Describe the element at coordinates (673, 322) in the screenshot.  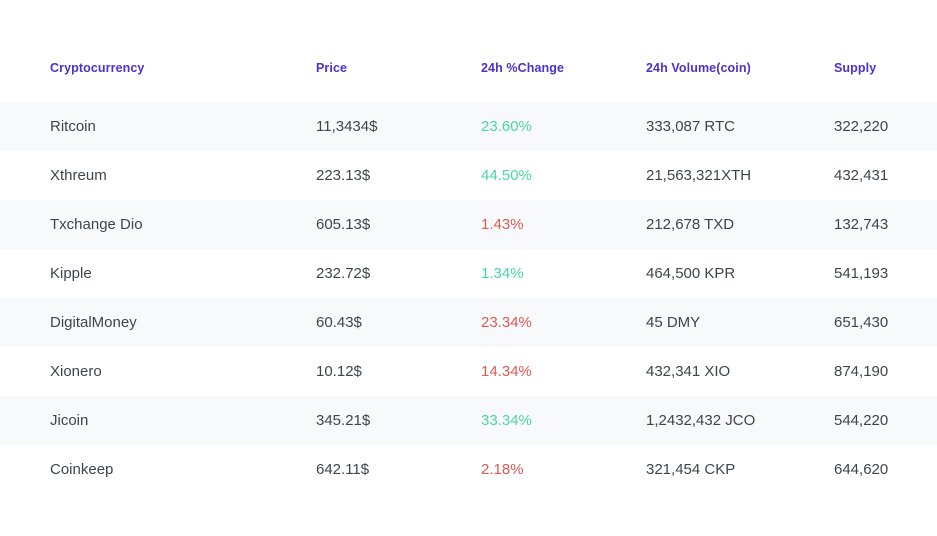
I see `coin-volume: 45 DMY` at that location.